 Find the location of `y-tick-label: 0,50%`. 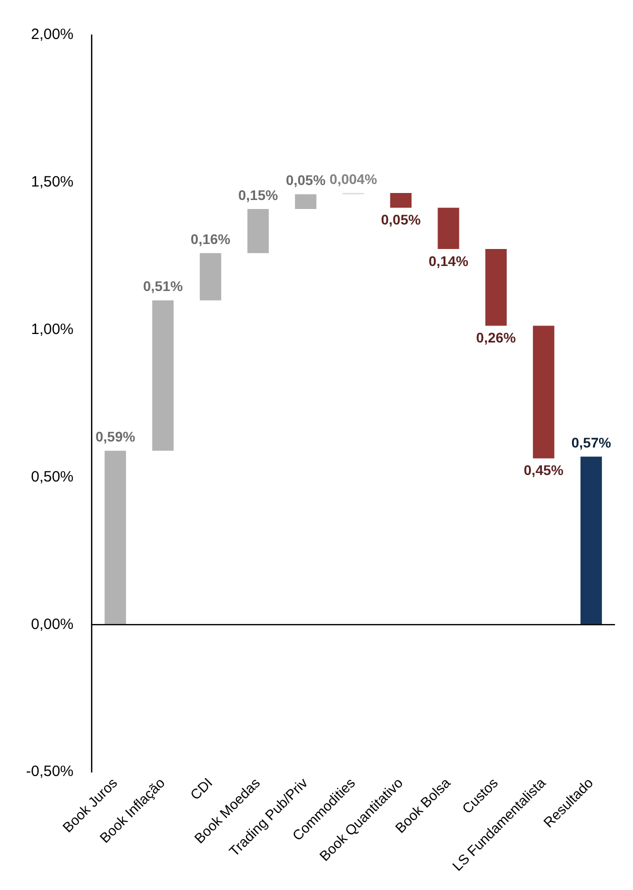

y-tick-label: 0,50% is located at coordinates (52, 477).